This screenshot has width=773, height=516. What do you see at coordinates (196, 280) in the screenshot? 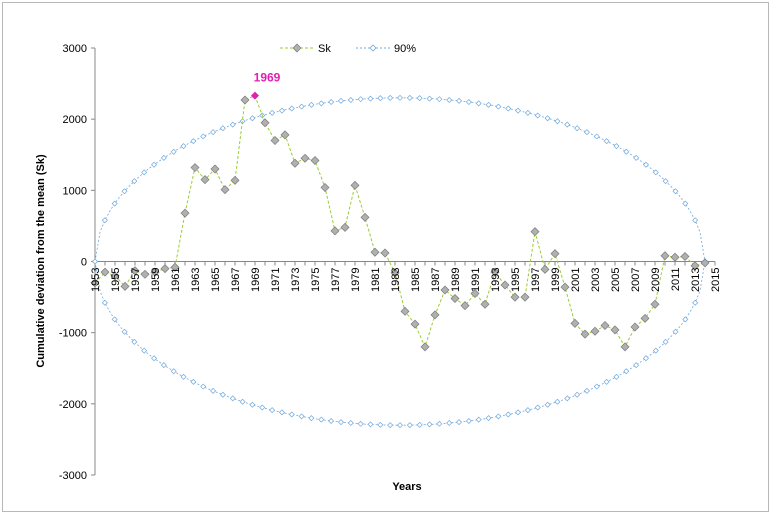
I see `x-tick-label: 1963` at bounding box center [196, 280].